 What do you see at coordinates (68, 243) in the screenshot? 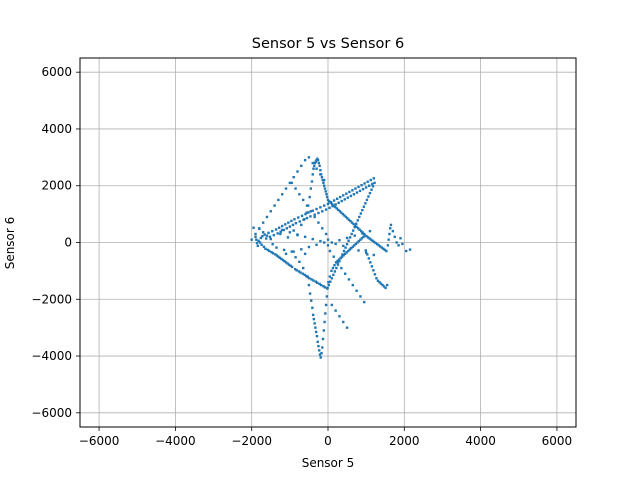
I see `y-tick-label: 0` at bounding box center [68, 243].